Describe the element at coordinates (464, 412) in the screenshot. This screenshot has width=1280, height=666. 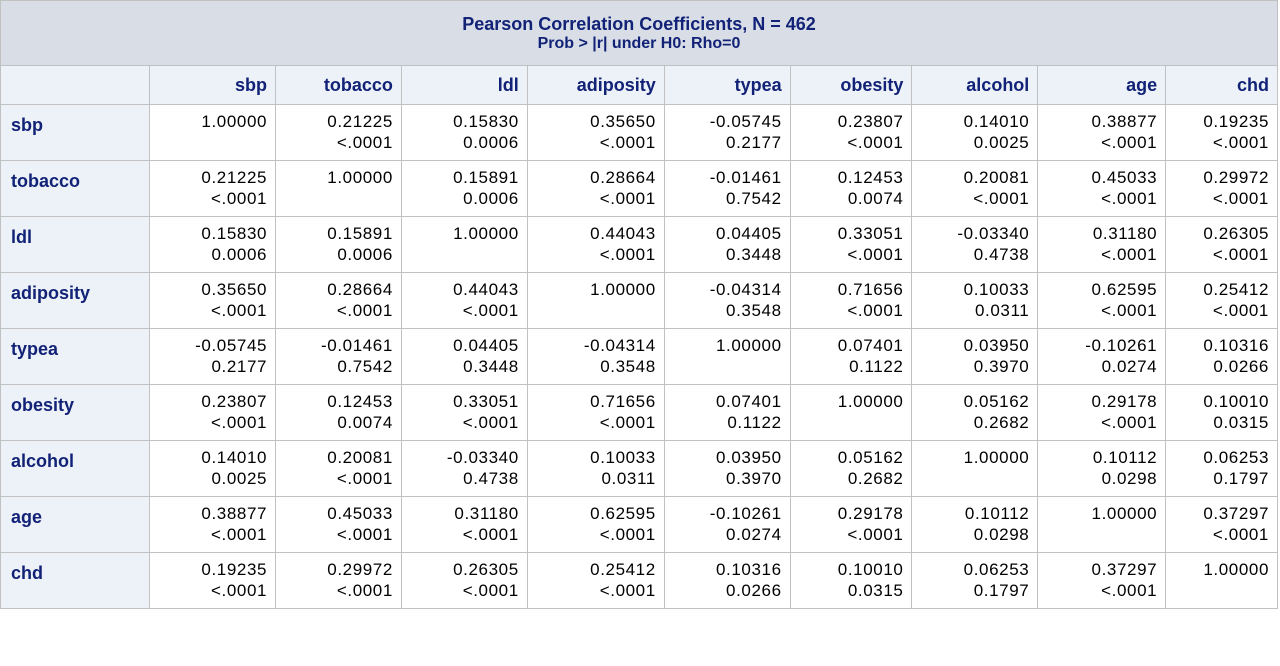
I see `table-cell: 0.33051 <.0001` at that location.